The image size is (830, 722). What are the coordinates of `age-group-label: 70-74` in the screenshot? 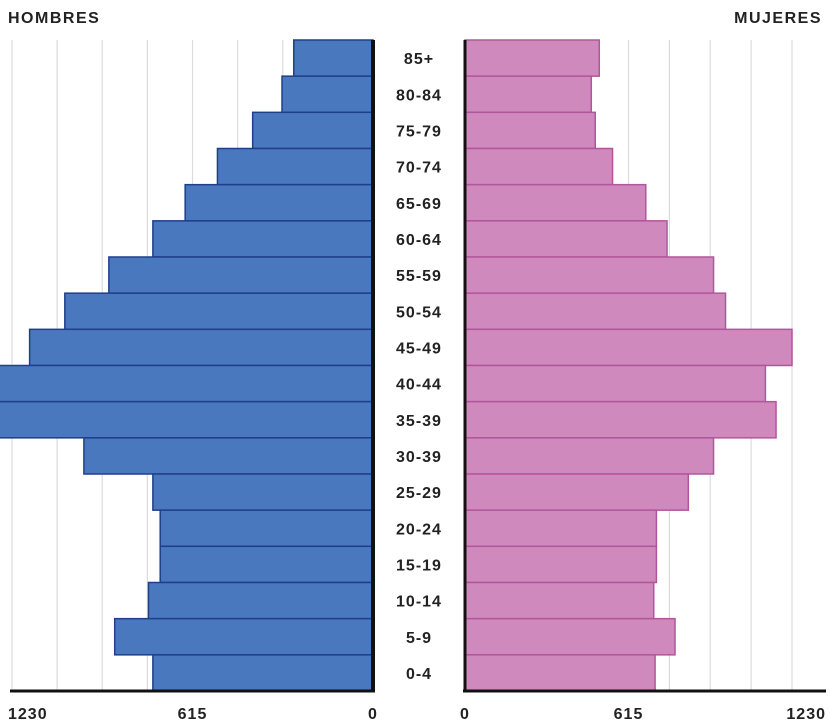 It's located at (419, 168).